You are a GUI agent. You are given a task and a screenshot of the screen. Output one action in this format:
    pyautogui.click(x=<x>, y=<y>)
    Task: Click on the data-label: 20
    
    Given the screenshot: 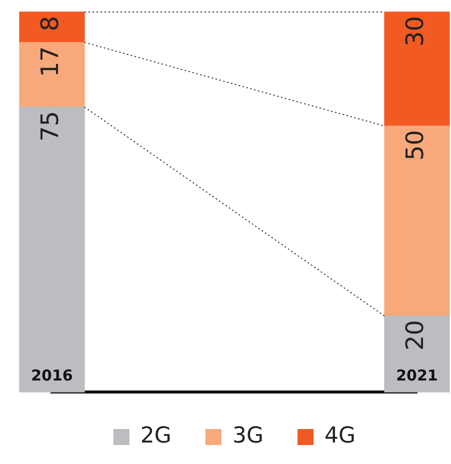 What is the action you would take?
    pyautogui.click(x=415, y=335)
    